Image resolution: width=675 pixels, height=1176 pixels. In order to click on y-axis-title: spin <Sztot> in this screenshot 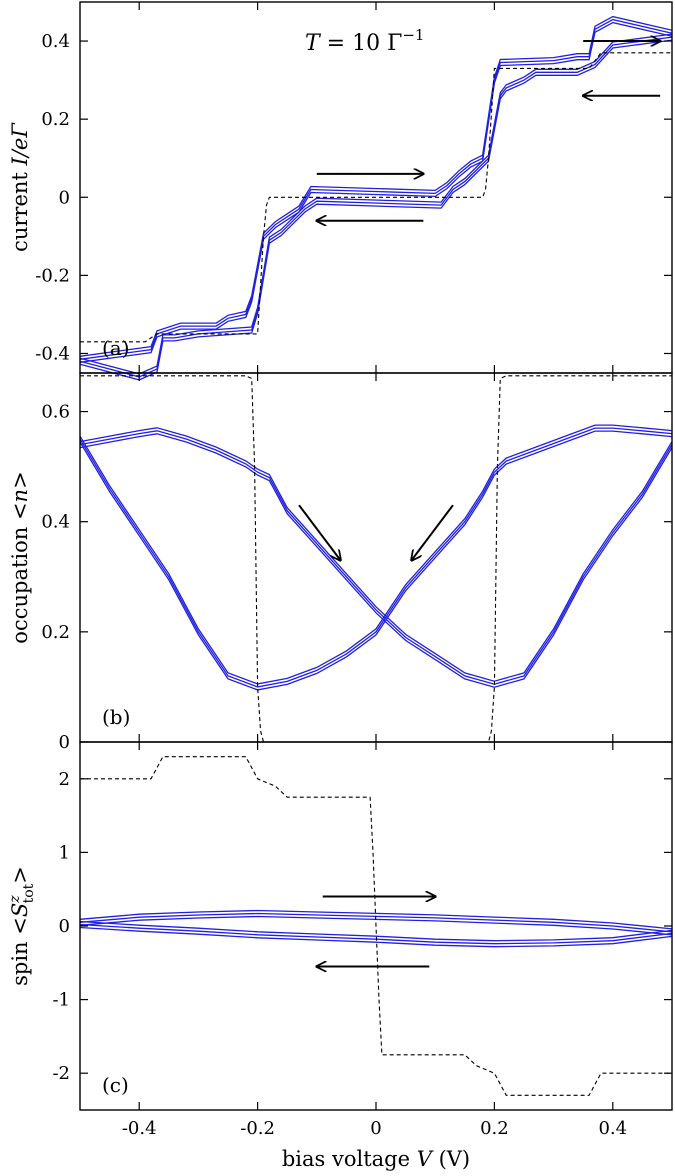, I will do `click(22, 926)`.